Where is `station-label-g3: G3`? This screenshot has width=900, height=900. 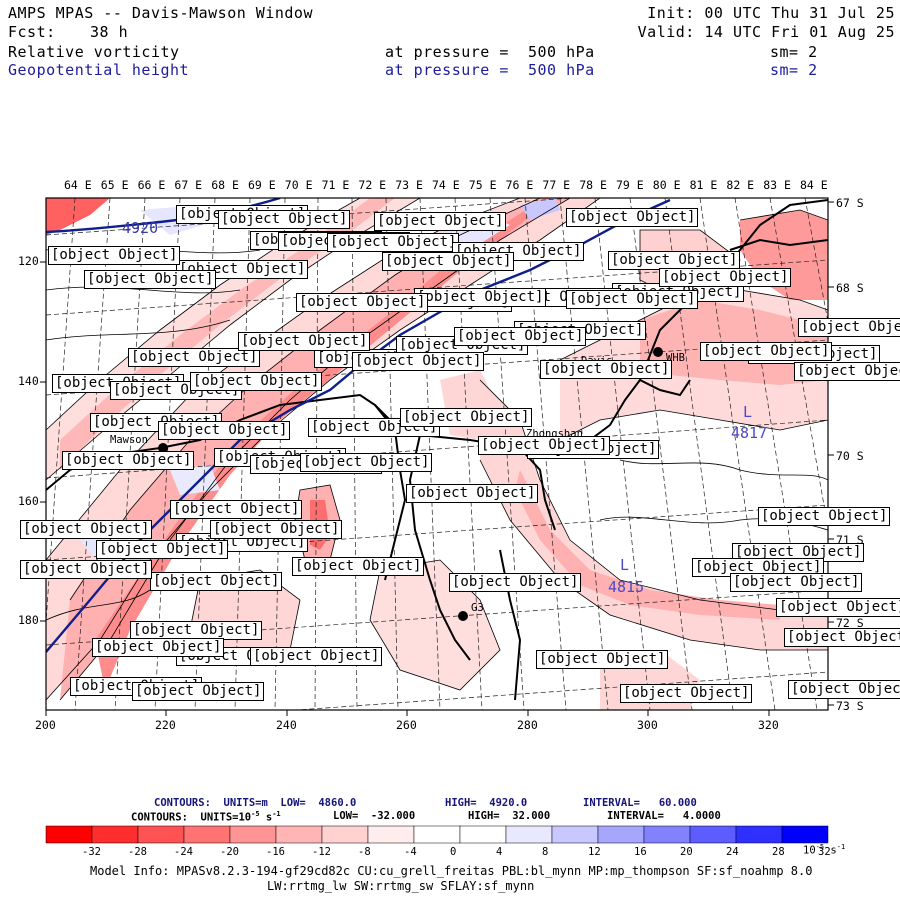 station-label-g3: G3 is located at coordinates (477, 608).